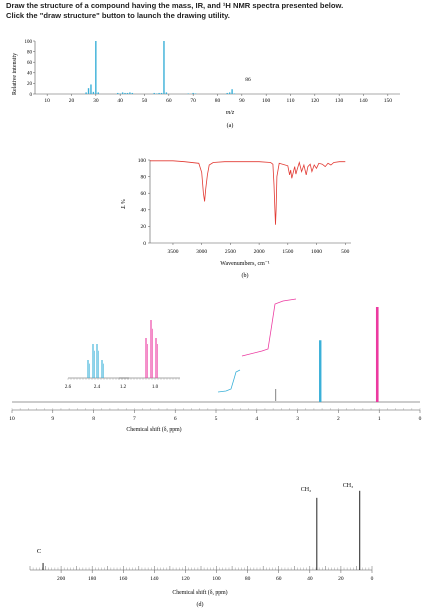  I want to click on ms-ytick-label: 0, so click(31, 95).